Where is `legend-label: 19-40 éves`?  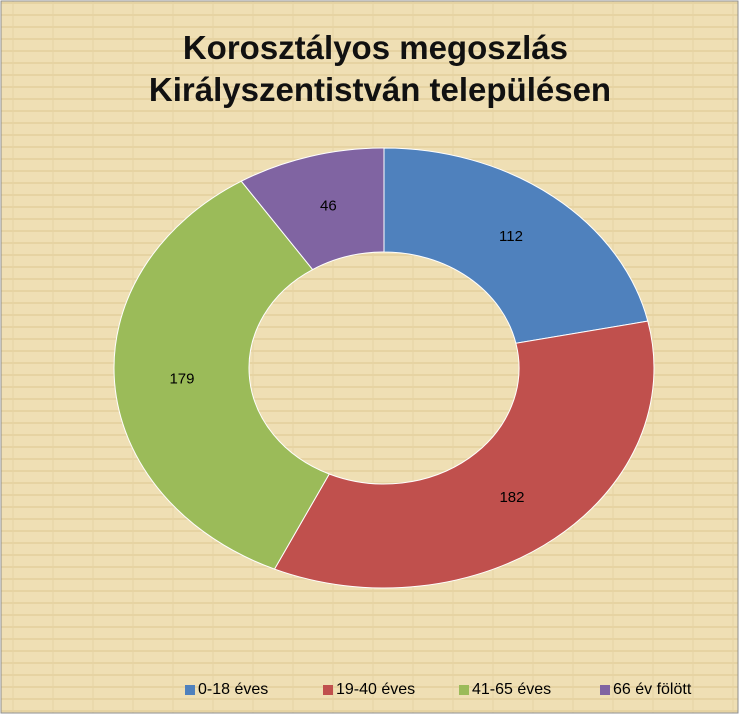
legend-label: 19-40 éves is located at coordinates (375, 689).